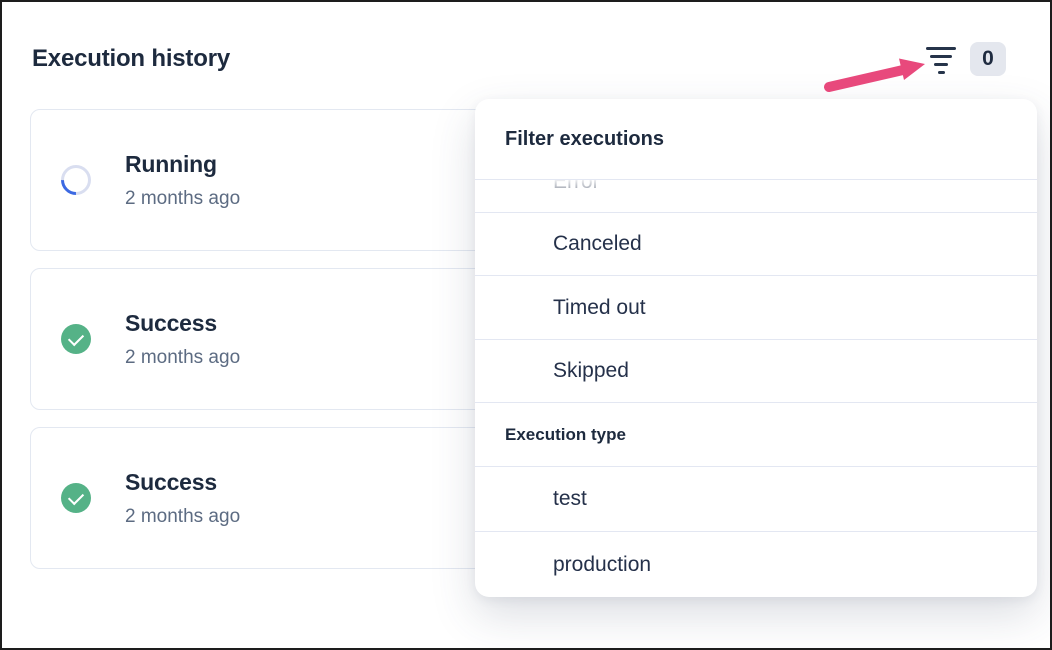 The width and height of the screenshot is (1052, 650). I want to click on filter-section-label: Execution type, so click(565, 434).